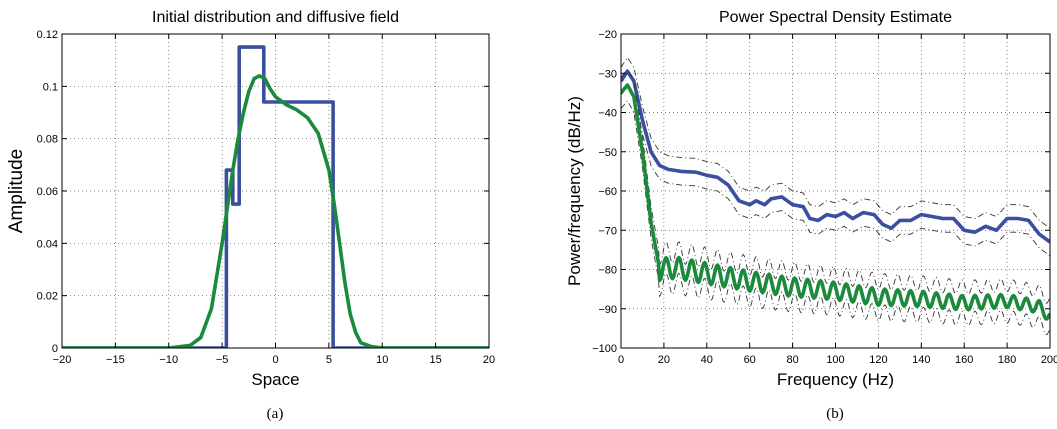 This screenshot has height=429, width=1057. What do you see at coordinates (607, 35) in the screenshot?
I see `y-tick-label: −20` at bounding box center [607, 35].